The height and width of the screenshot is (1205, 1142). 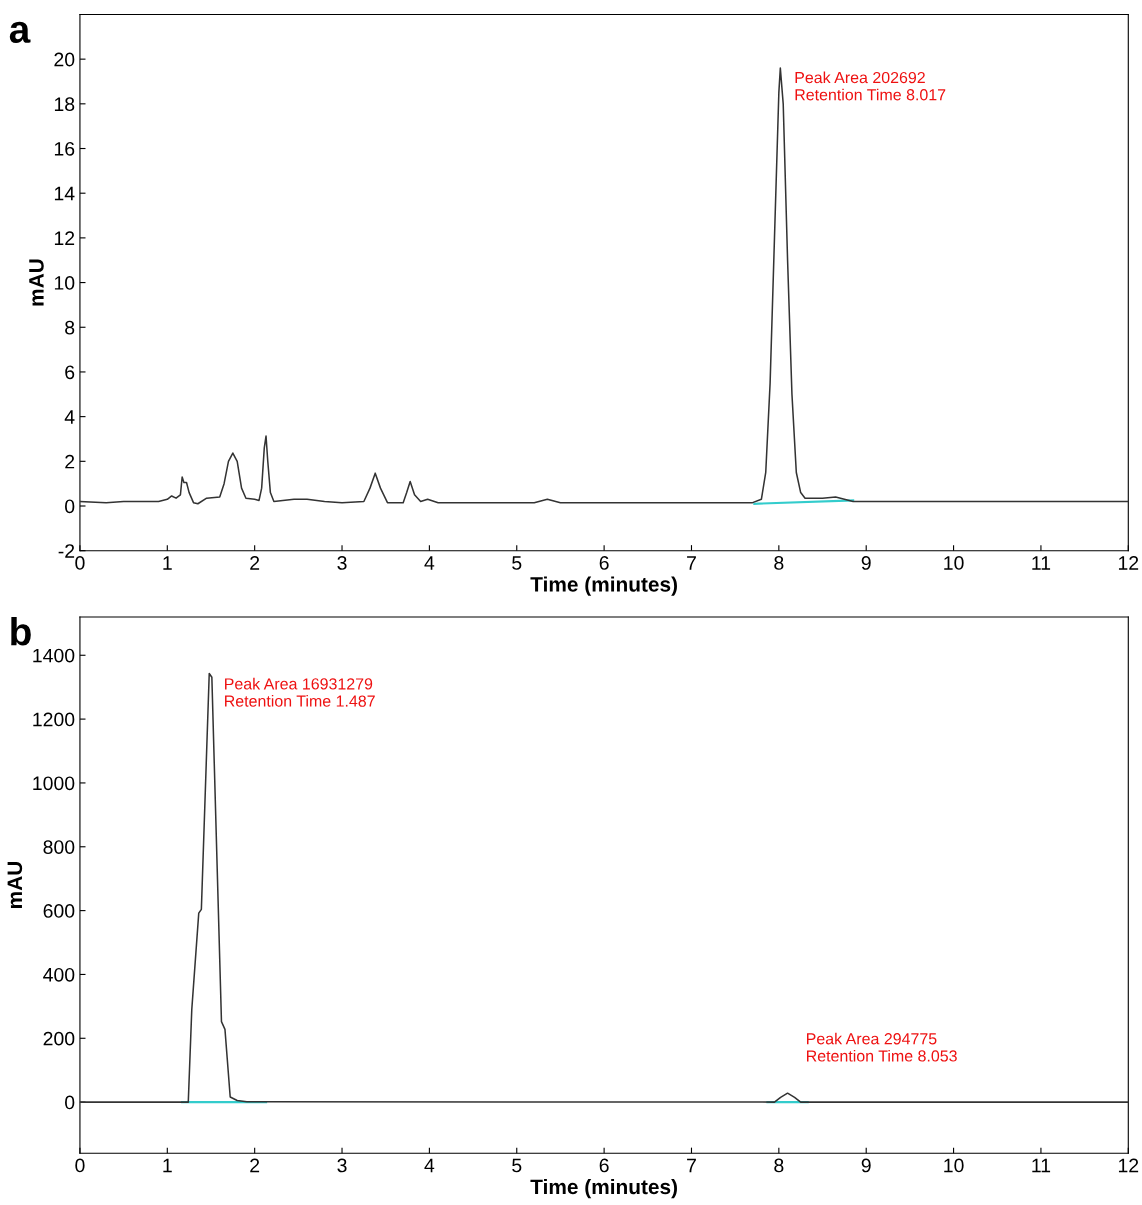 What do you see at coordinates (300, 692) in the screenshot?
I see `annotation: Peak Area 16931279 Retention Time 1.487` at bounding box center [300, 692].